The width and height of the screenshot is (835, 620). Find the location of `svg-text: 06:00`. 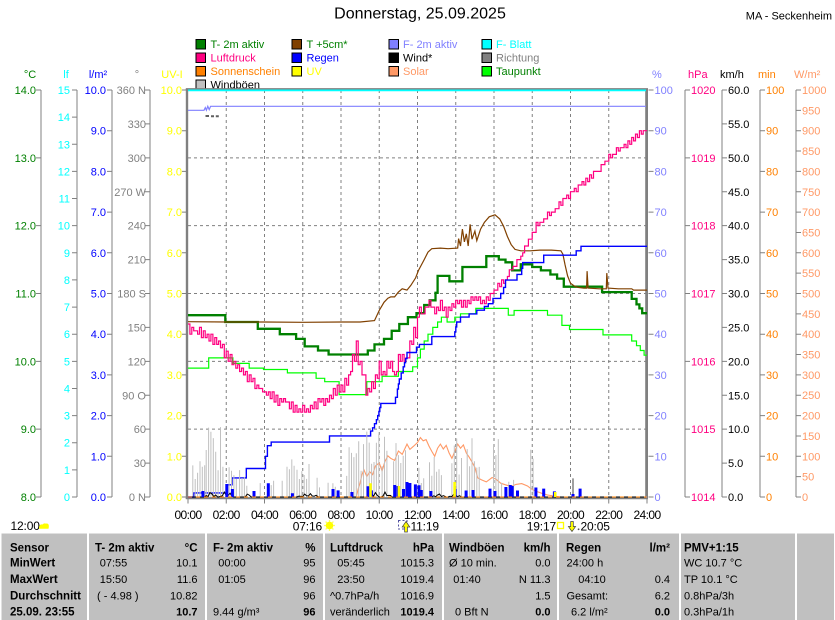

svg-text: 06:00 is located at coordinates (303, 515).